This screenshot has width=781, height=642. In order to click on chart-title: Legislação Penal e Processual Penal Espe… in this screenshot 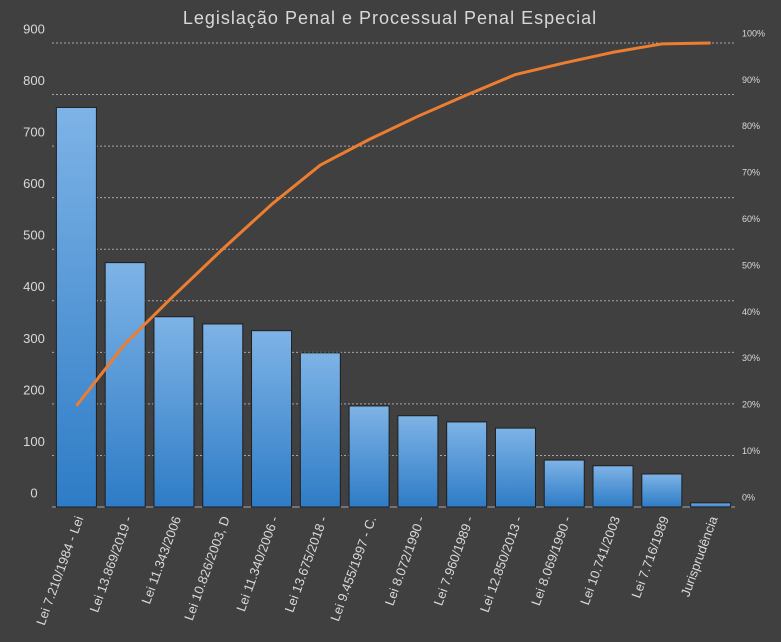, I will do `click(390, 18)`.